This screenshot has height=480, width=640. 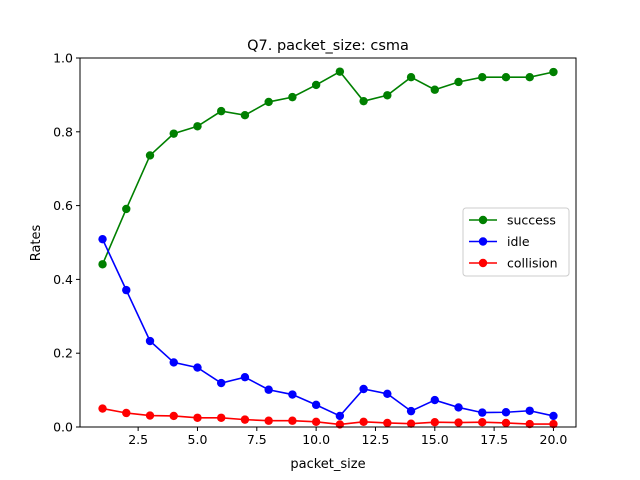 I want to click on legend-item-collision: collision, so click(x=513, y=263).